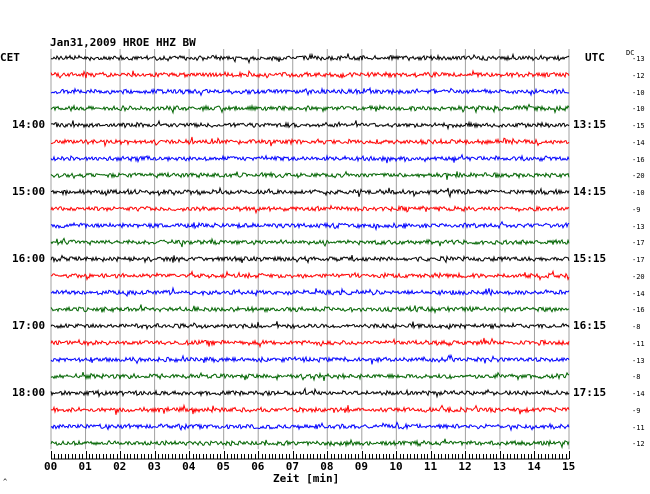  Describe the element at coordinates (154, 466) in the screenshot. I see `x-tick-label: 03` at that location.